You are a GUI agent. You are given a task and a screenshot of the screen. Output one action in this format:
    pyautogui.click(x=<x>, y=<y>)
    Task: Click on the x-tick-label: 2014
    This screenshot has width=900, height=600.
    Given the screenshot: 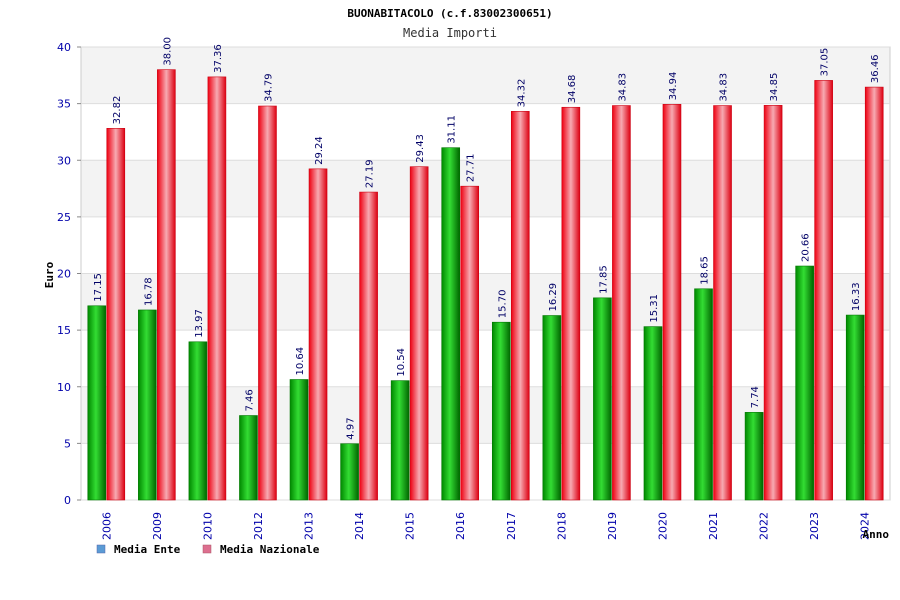 What is the action you would take?
    pyautogui.click(x=359, y=526)
    